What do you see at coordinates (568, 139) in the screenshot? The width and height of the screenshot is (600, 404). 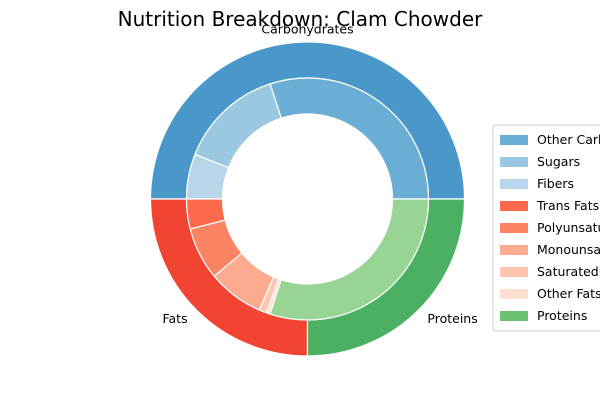 I see `legend-label-other-carbohydrates: Other Carbohydrates` at bounding box center [568, 139].